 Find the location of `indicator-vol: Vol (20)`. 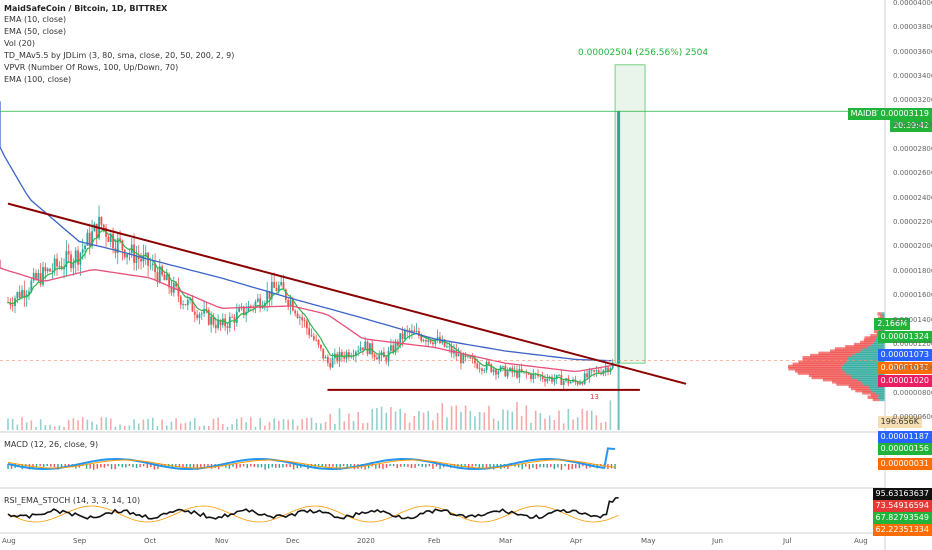

indicator-vol: Vol (20) is located at coordinates (19, 43).